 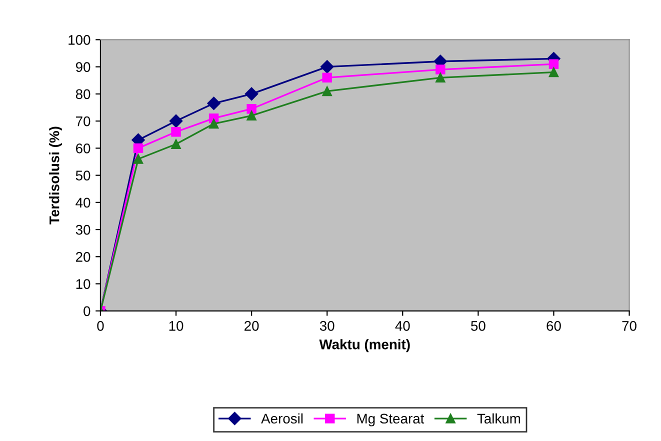 What do you see at coordinates (83, 284) in the screenshot?
I see `y-tick-label: 10` at bounding box center [83, 284].